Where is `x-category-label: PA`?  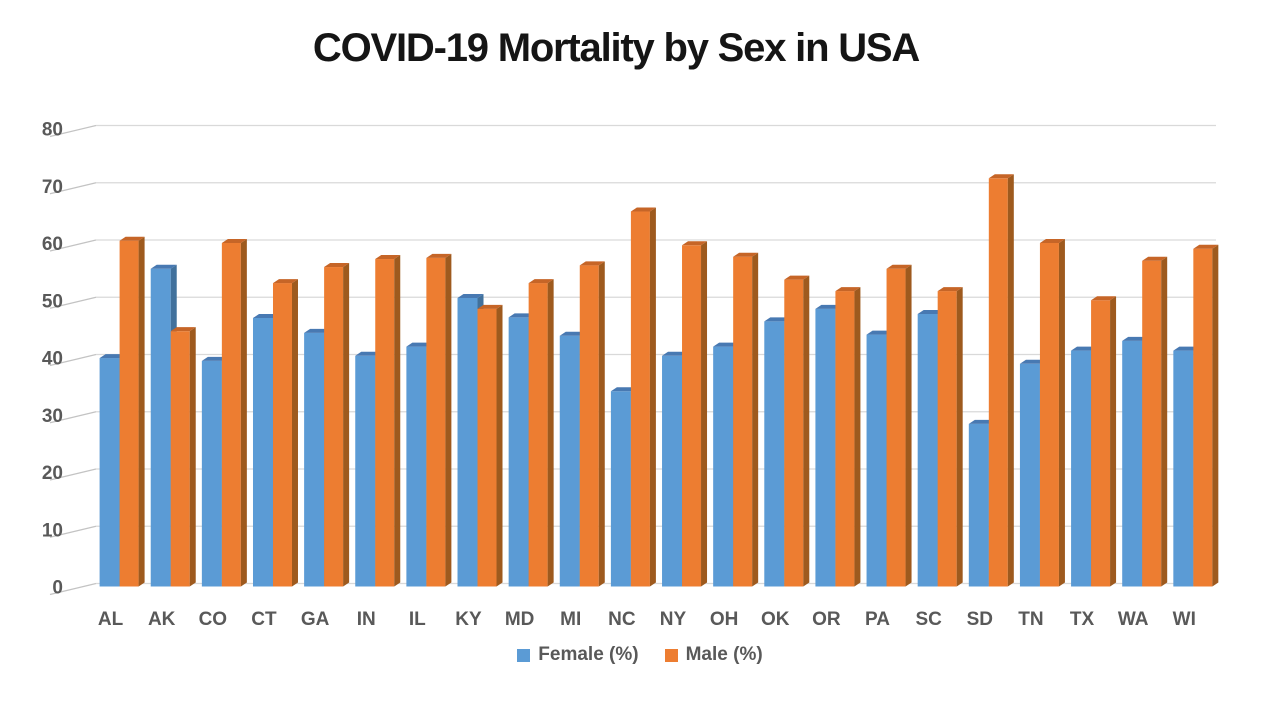 x-category-label: PA is located at coordinates (877, 619).